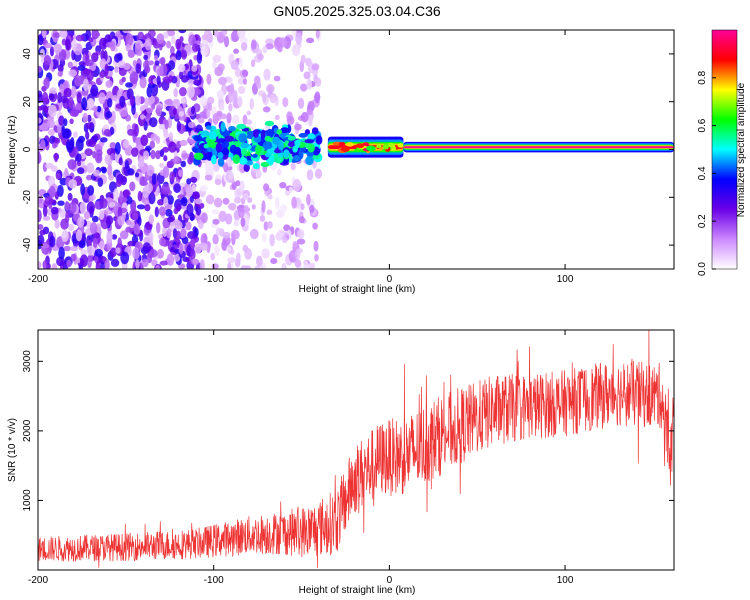 The height and width of the screenshot is (600, 750). Describe the element at coordinates (27, 197) in the screenshot. I see `y-tick-label: -20` at that location.